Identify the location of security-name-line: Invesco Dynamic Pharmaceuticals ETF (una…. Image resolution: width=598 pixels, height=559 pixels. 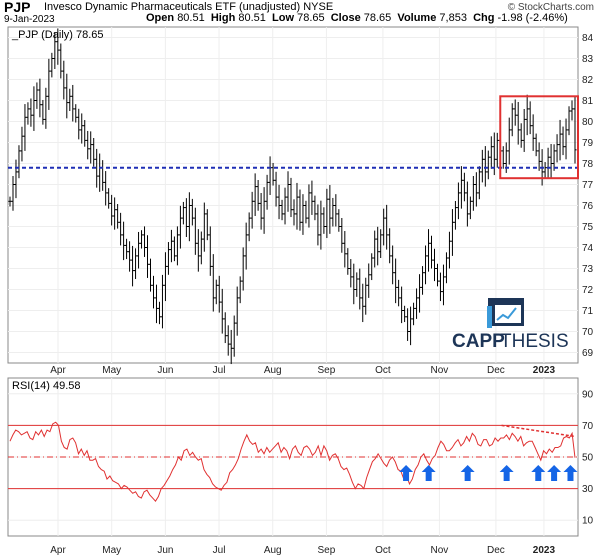
(188, 7).